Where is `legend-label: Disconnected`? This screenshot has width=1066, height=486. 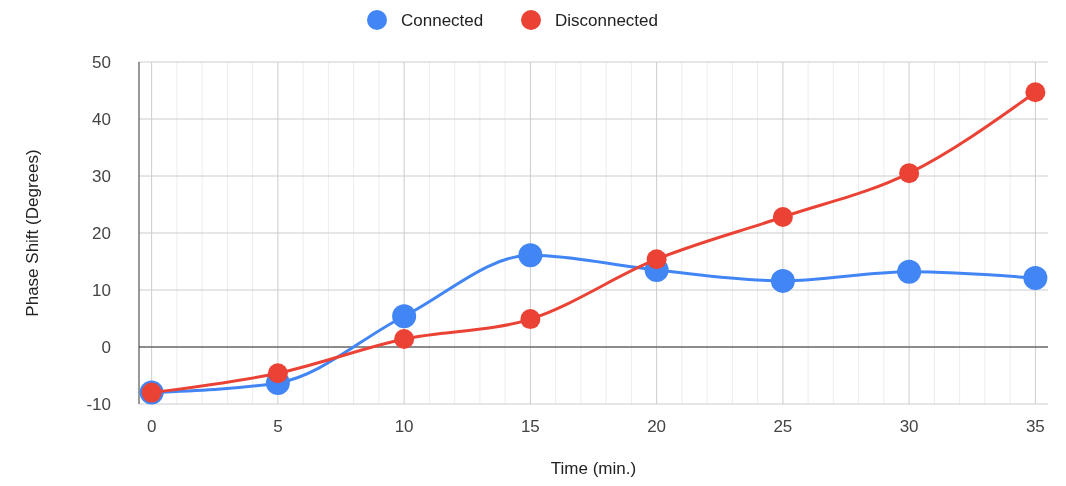
legend-label: Disconnected is located at coordinates (607, 20).